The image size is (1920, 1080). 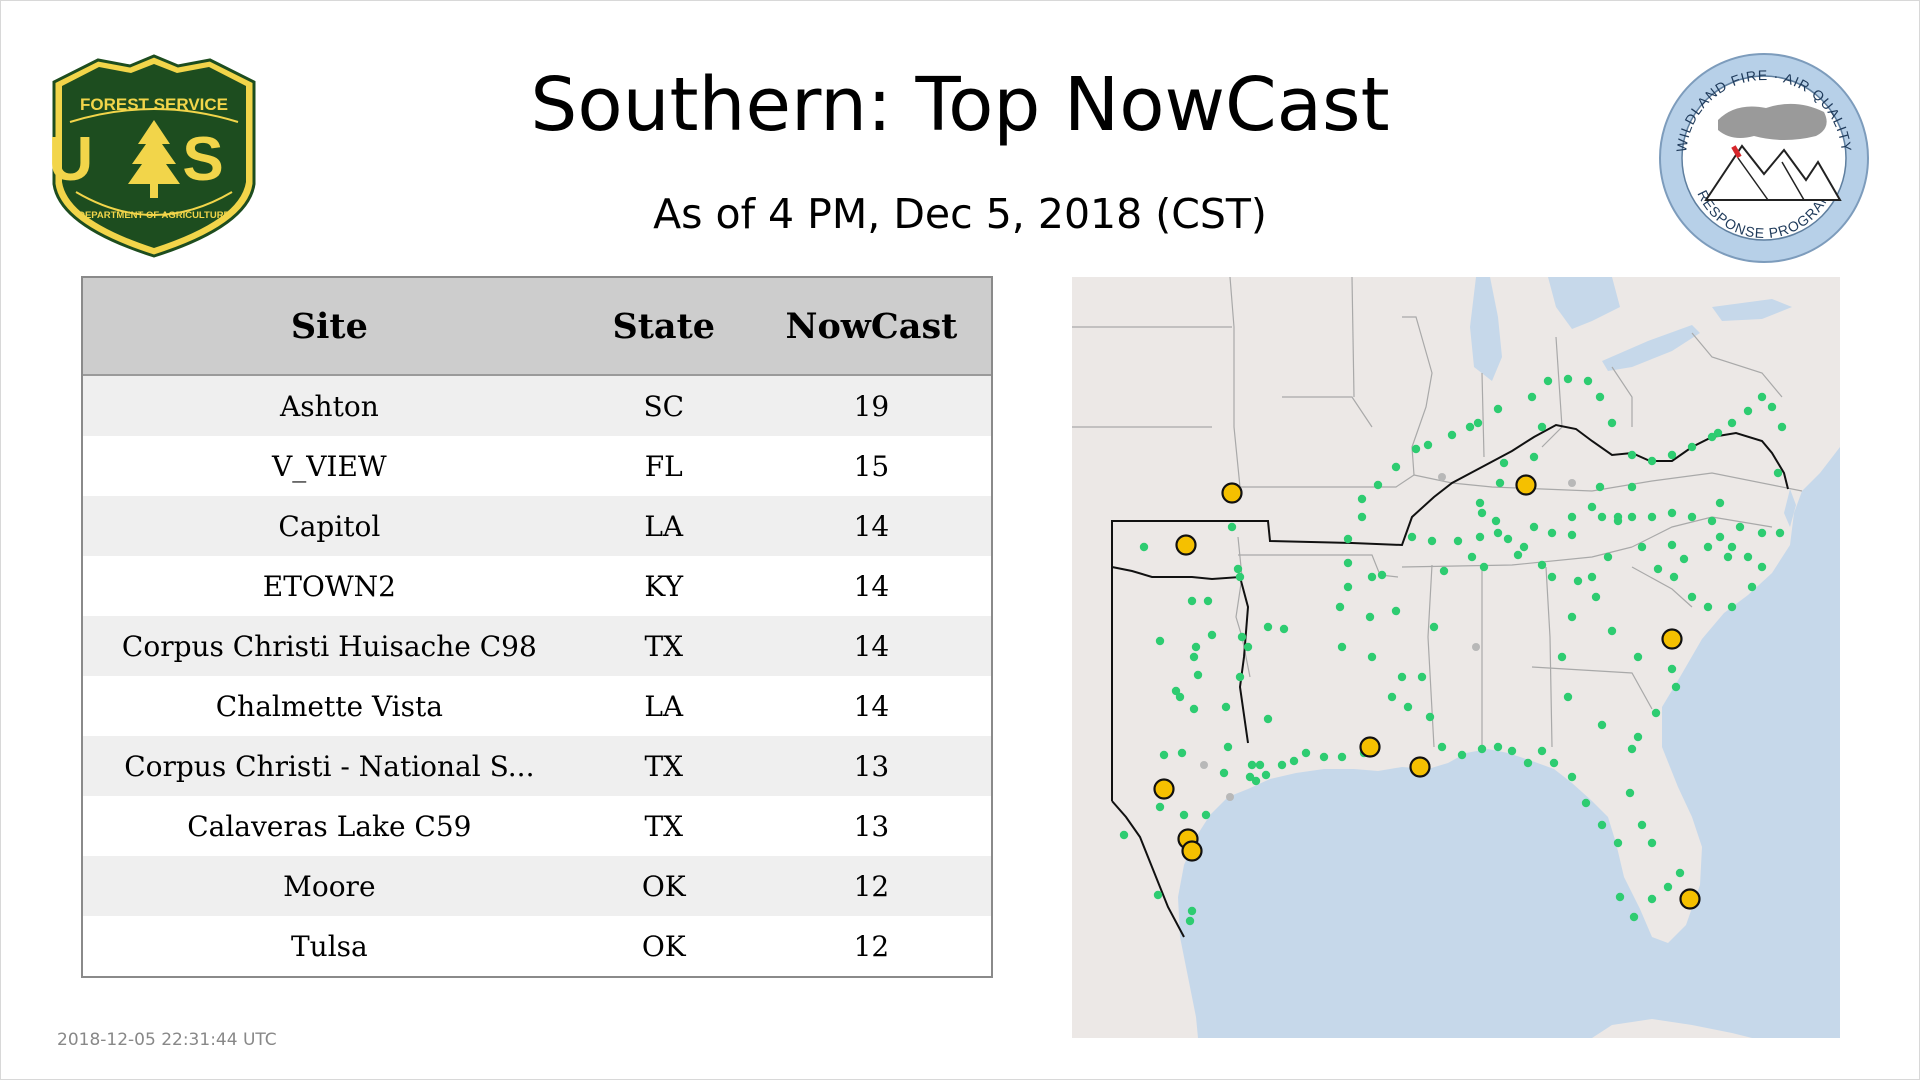 What do you see at coordinates (1736, 152) in the screenshot?
I see `fire-icon` at bounding box center [1736, 152].